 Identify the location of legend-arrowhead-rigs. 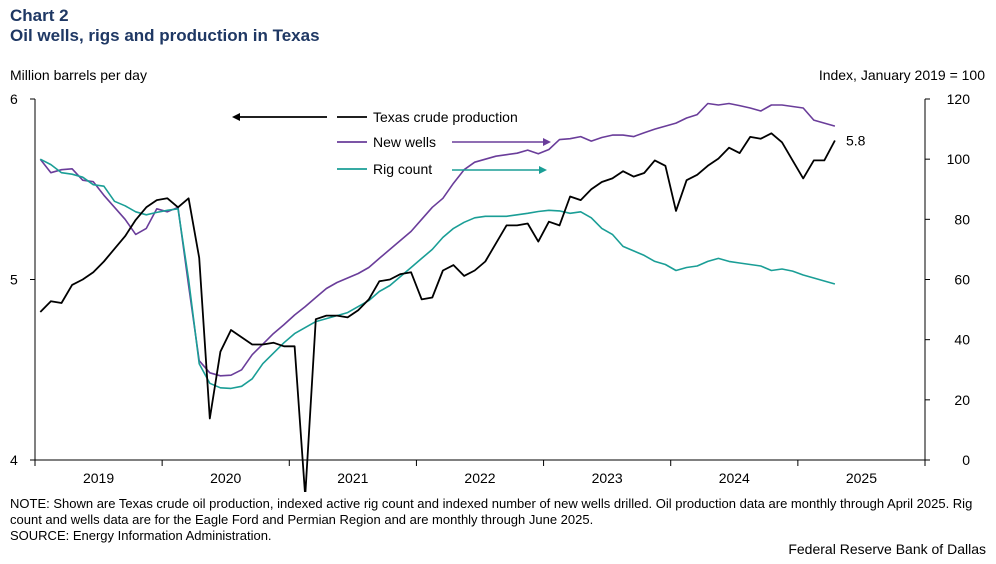
(543, 170).